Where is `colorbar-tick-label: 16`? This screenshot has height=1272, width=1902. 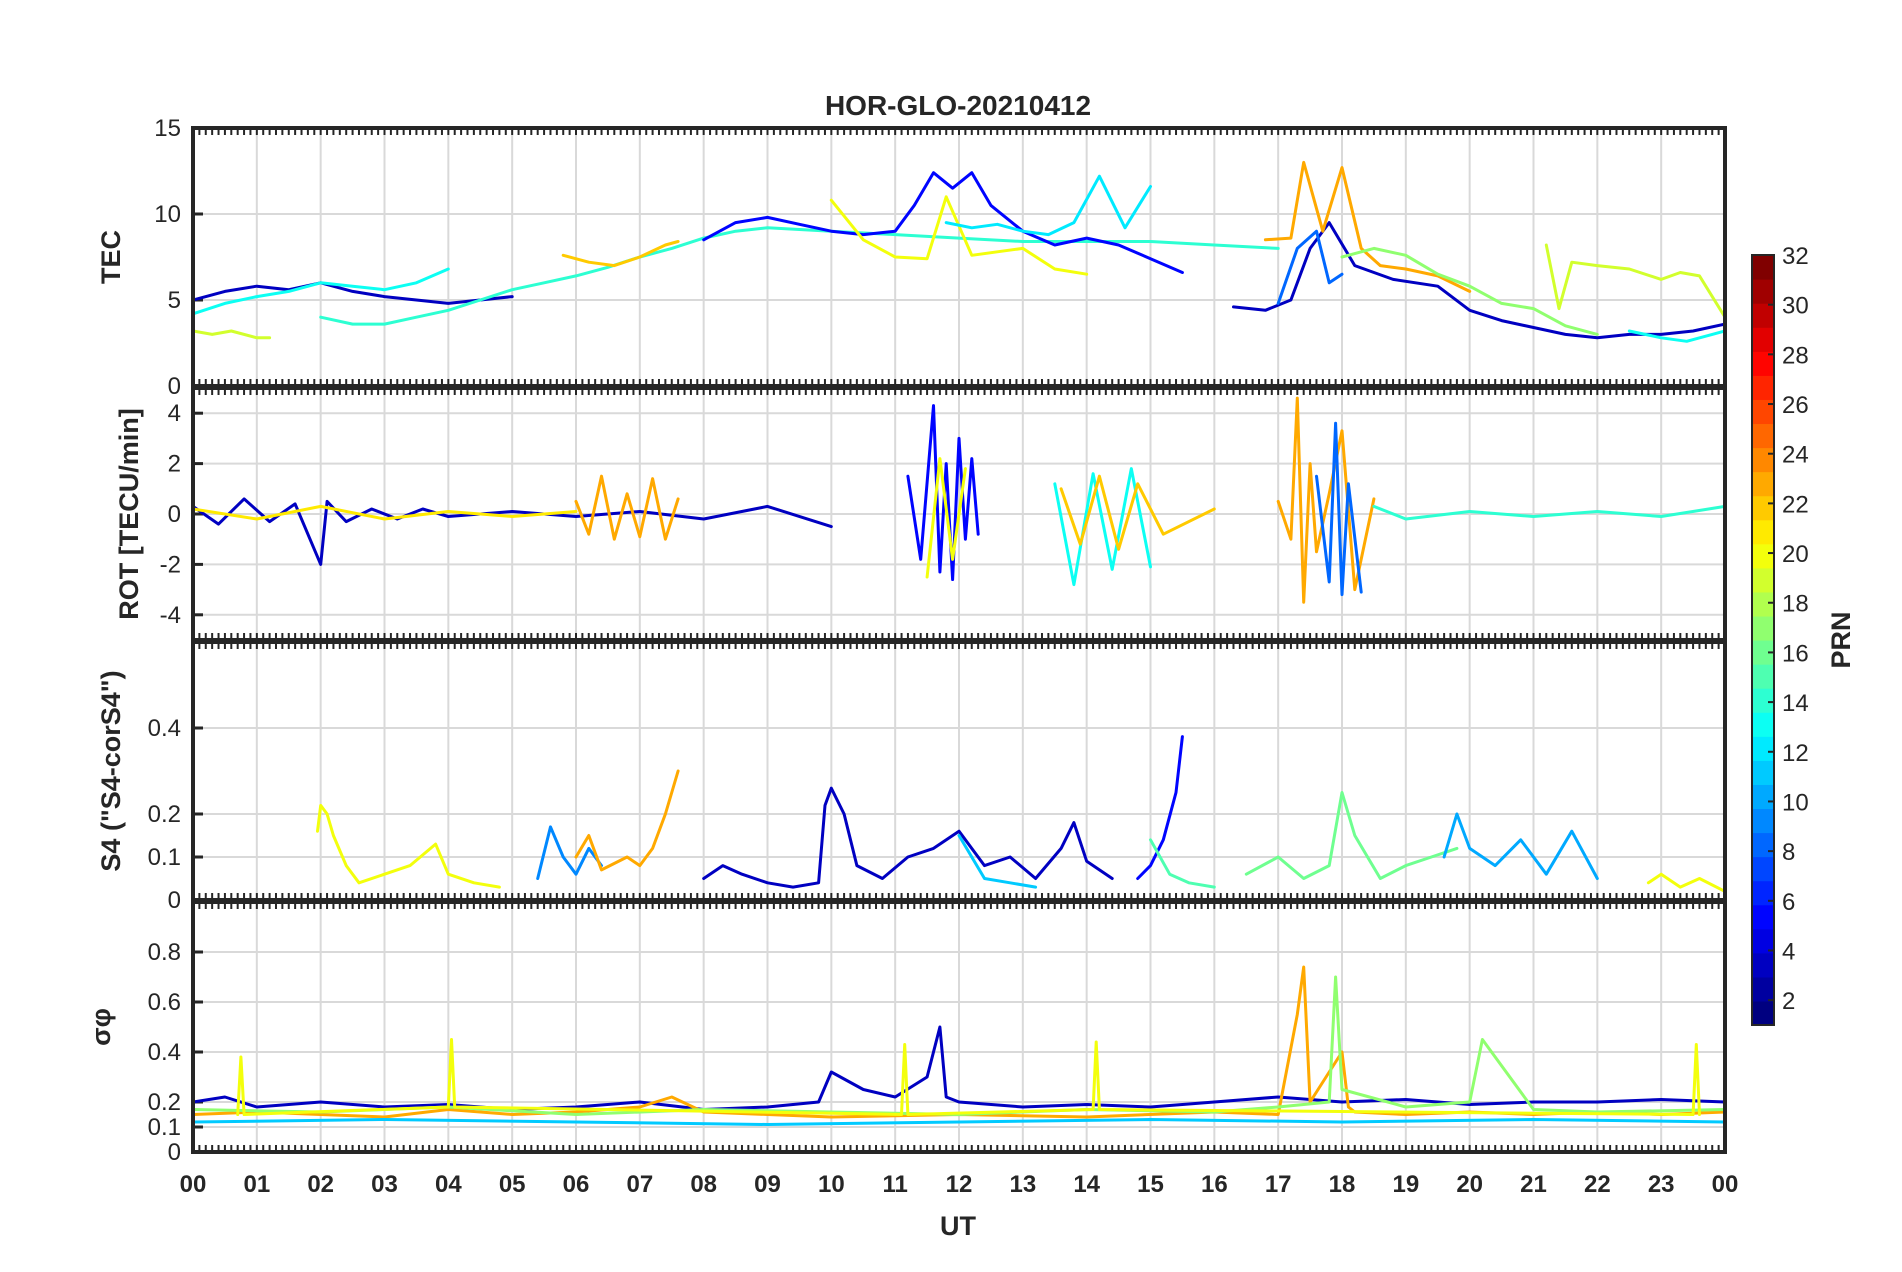
colorbar-tick-label: 16 is located at coordinates (1795, 653).